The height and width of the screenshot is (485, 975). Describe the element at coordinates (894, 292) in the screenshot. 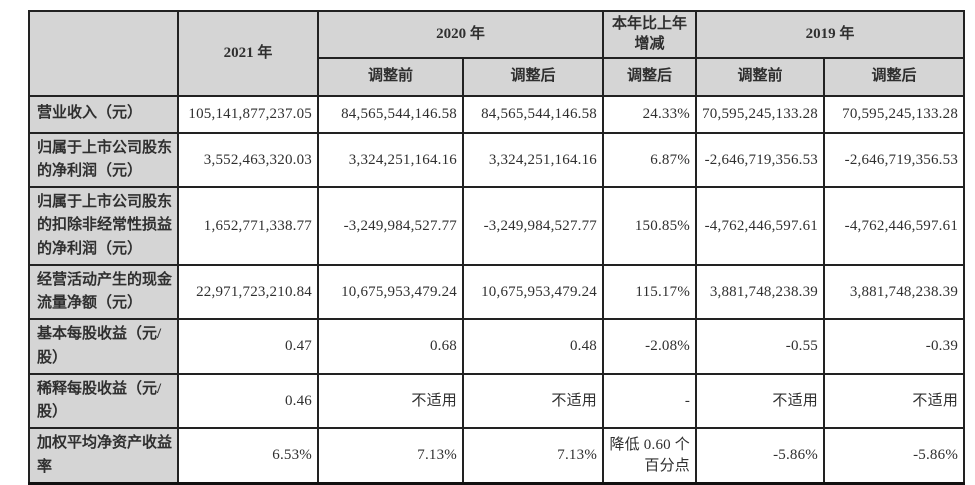

I see `cell-2019-after: 3,881,748,238.39` at that location.